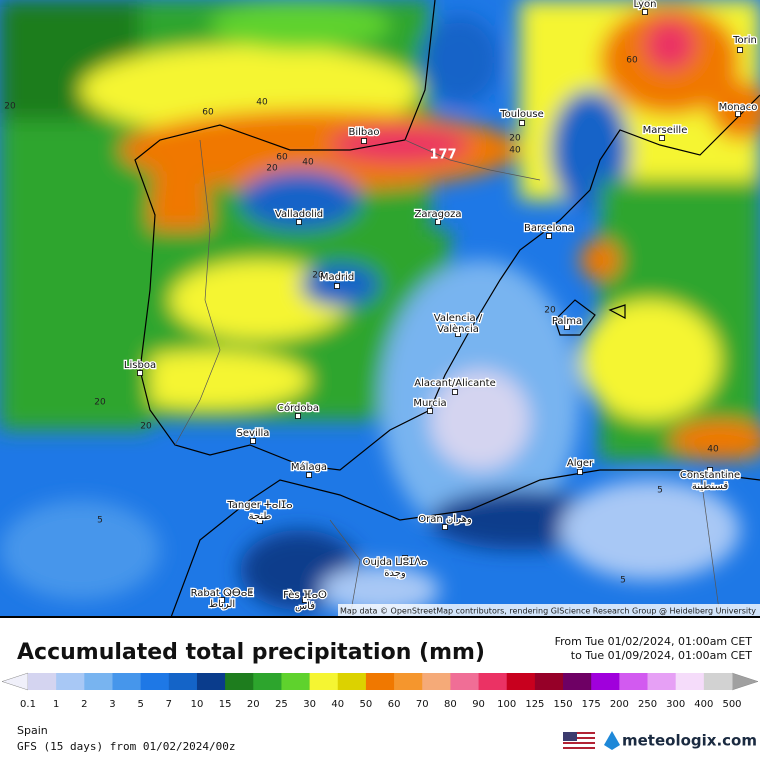  I want to click on city-name: فاس, so click(305, 606).